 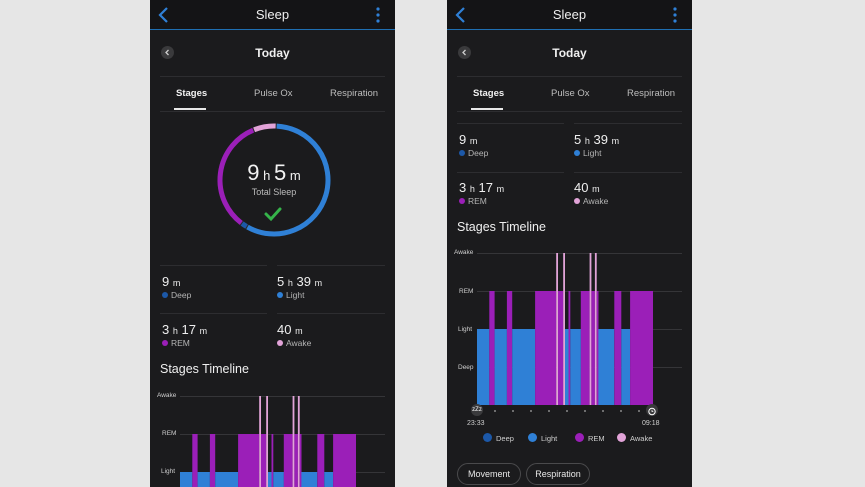 I want to click on stages-timeline-chart, so click(x=268, y=441).